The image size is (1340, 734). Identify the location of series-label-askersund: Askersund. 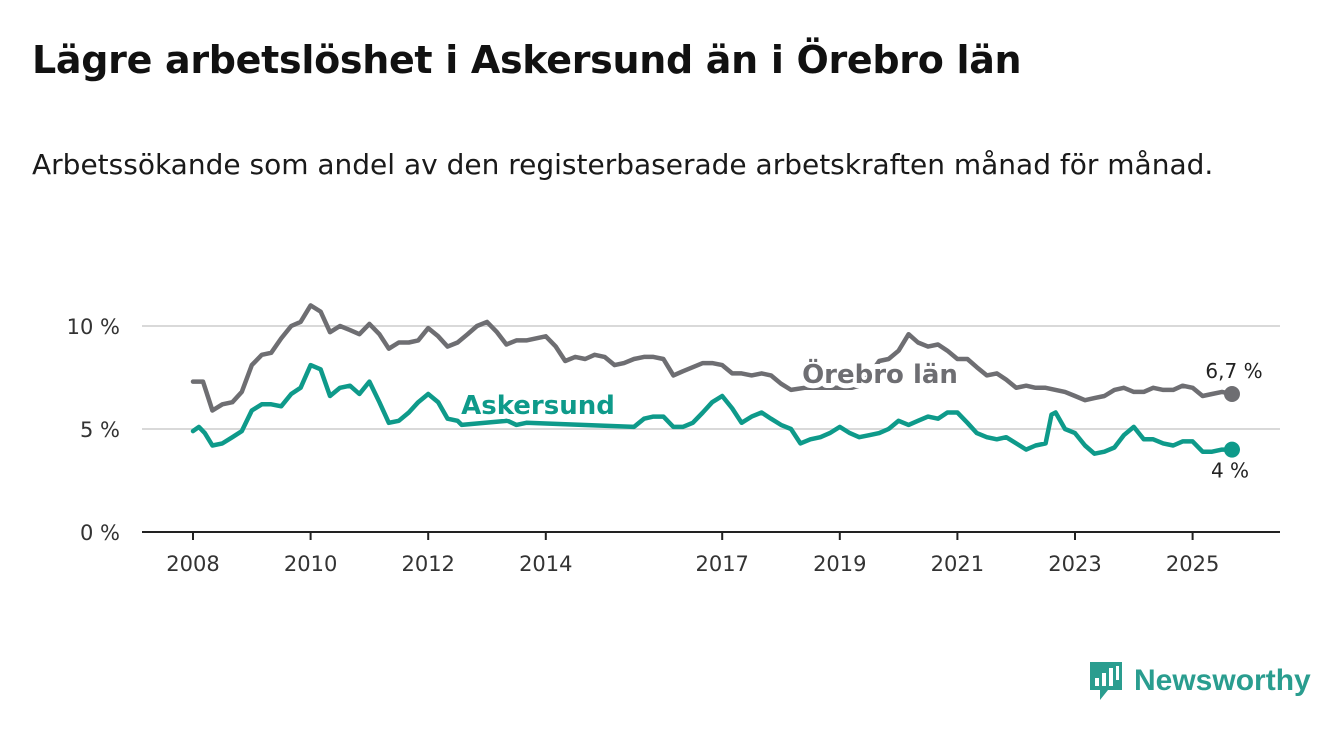
(538, 406).